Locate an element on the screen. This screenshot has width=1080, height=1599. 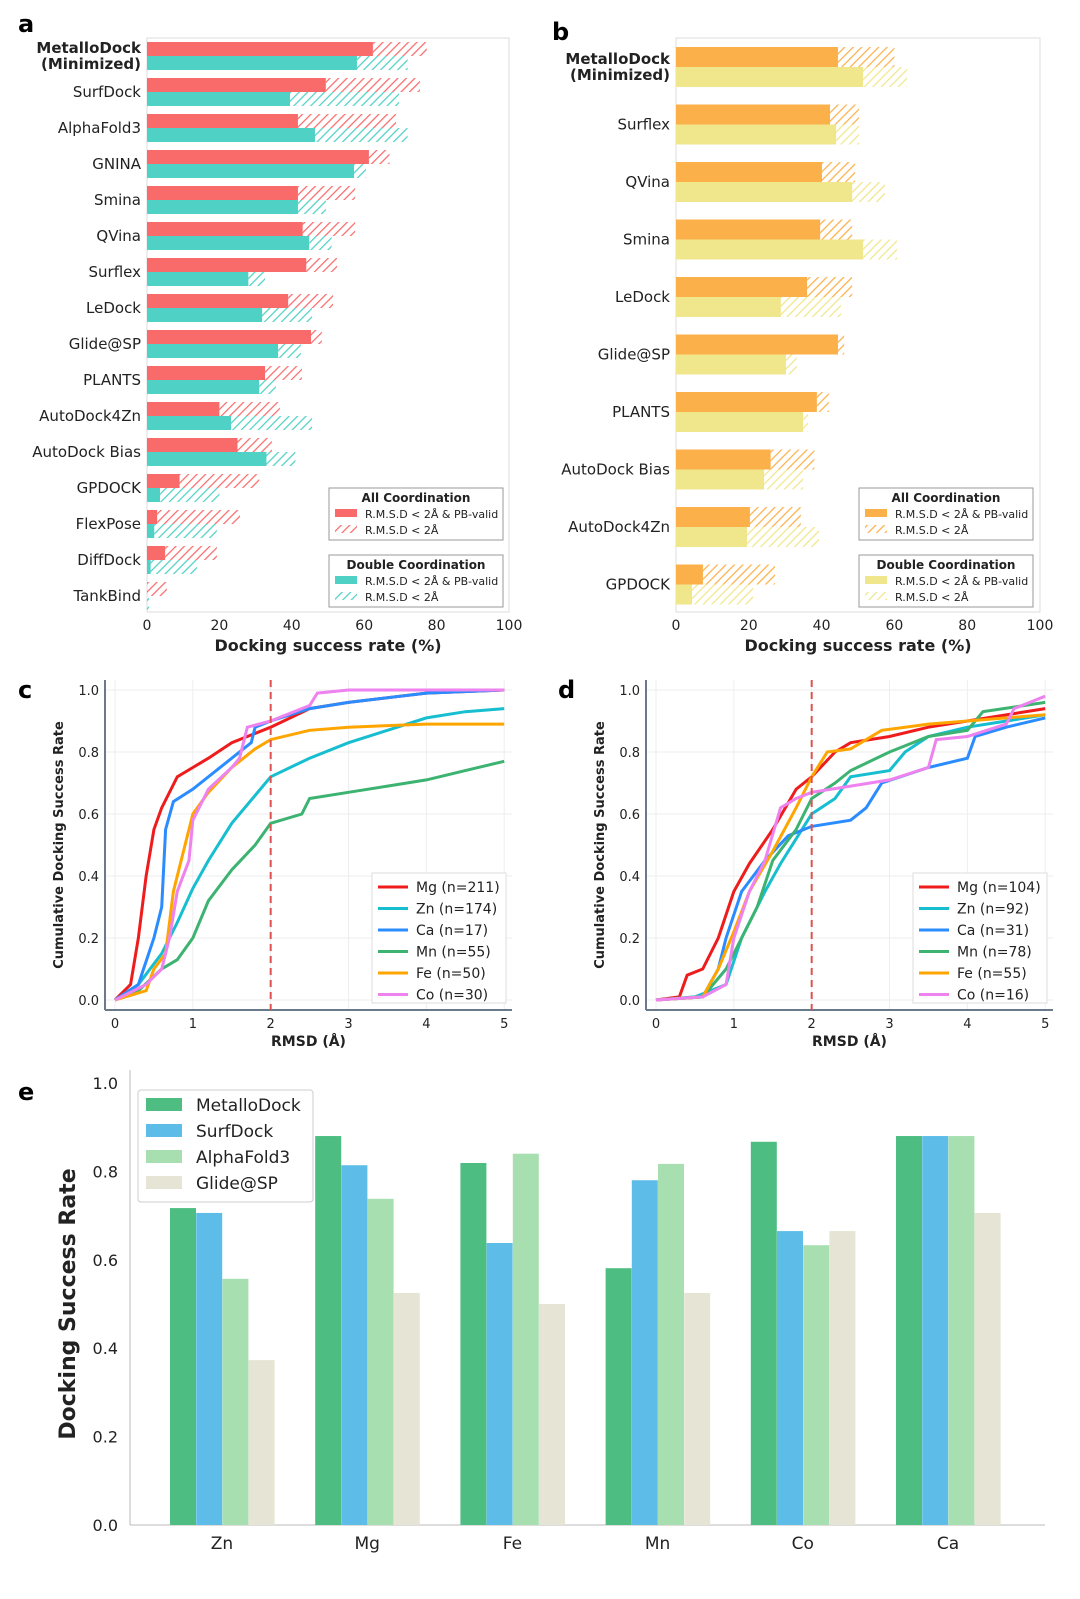
x-tick-label: Ca is located at coordinates (948, 1544).